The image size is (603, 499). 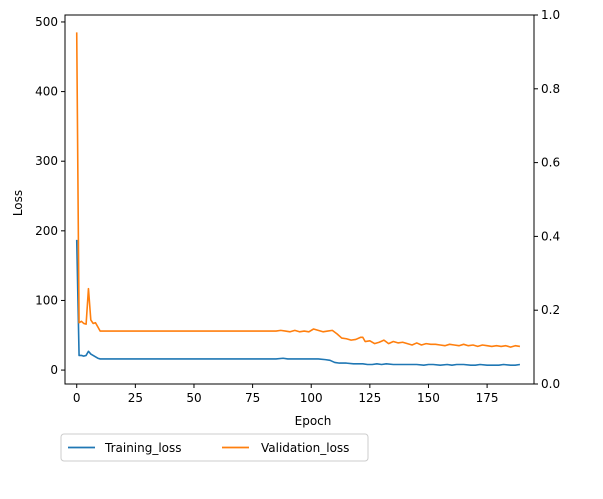 I want to click on legend-label-training: Training_loss, so click(x=143, y=448).